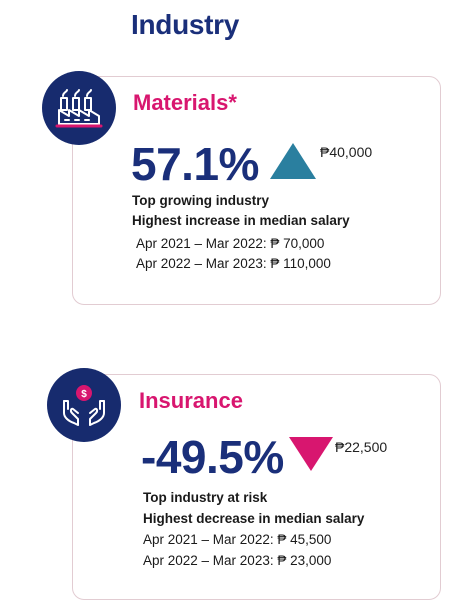  I want to click on period-line-2: Apr 2022 – Mar 2023: ₱ 110,000, so click(233, 263).